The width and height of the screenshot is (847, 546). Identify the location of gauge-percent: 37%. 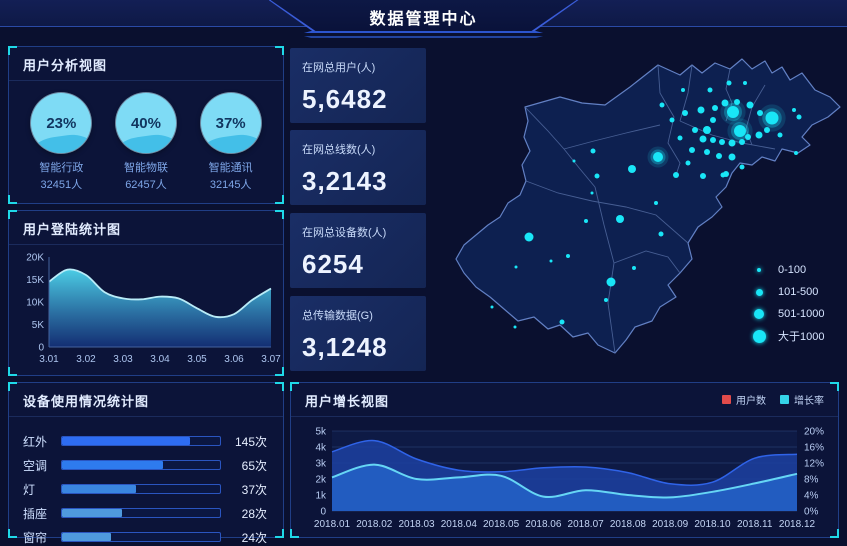
(230, 123).